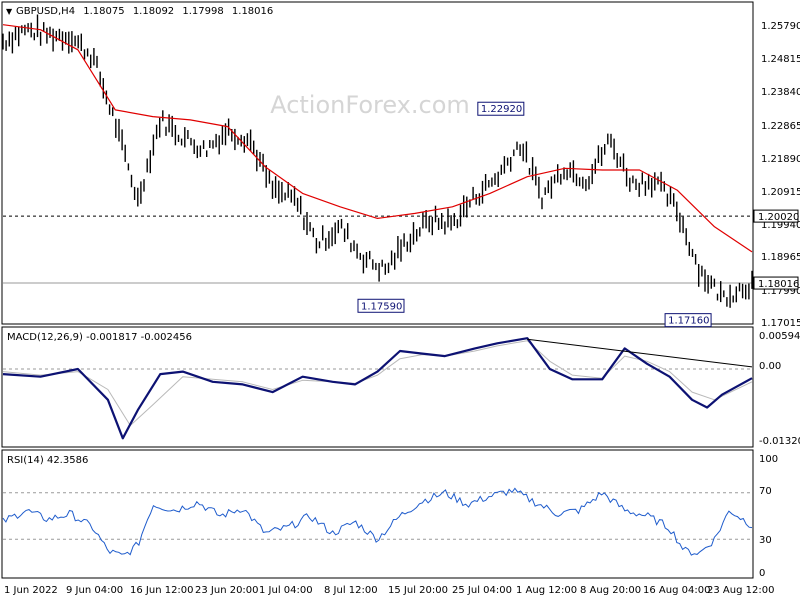 This screenshot has width=800, height=600. I want to click on rsi-tick: 0, so click(762, 573).